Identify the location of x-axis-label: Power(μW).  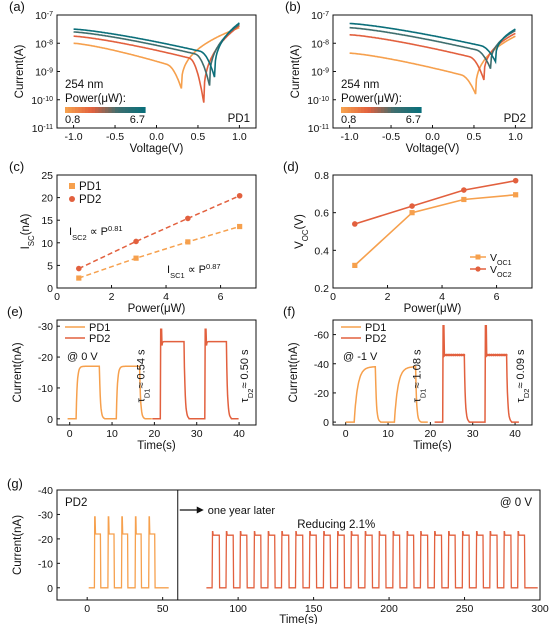
(157, 309).